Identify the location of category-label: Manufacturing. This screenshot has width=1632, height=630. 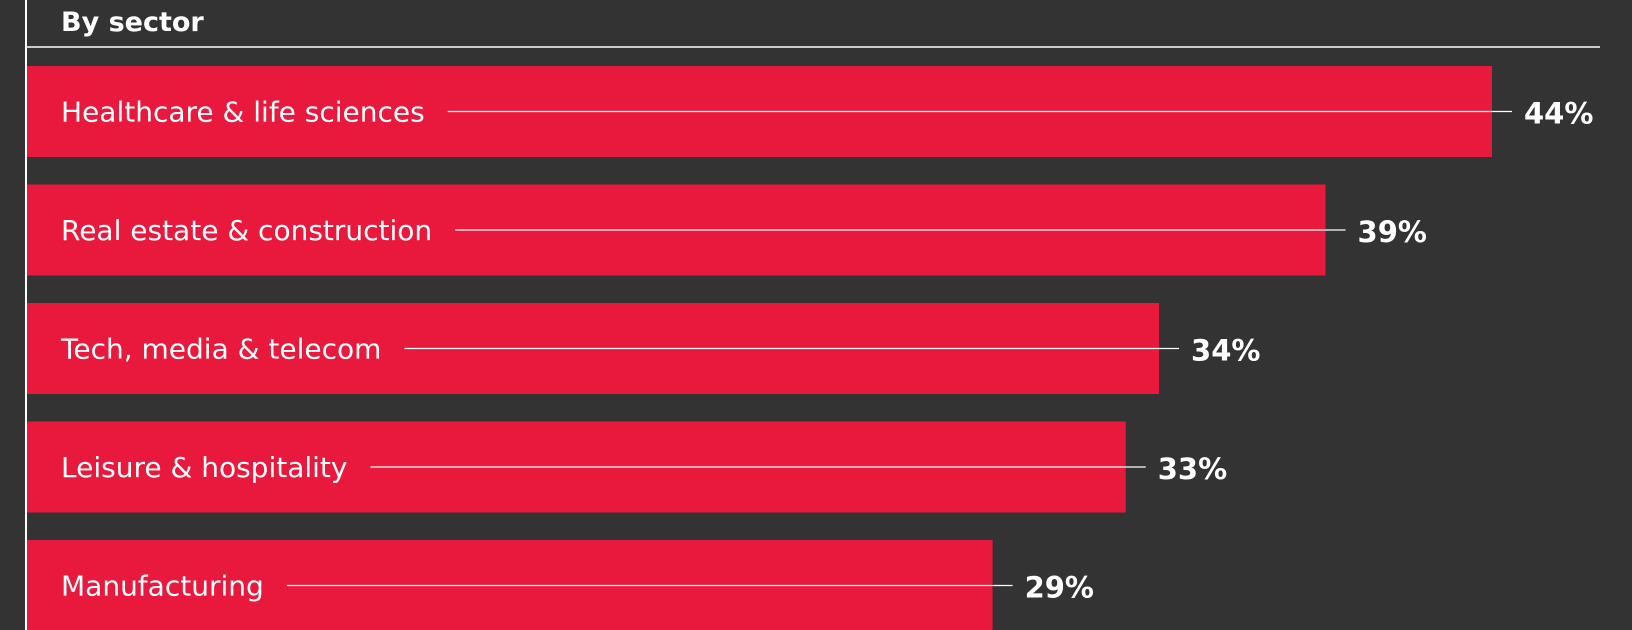
(162, 586).